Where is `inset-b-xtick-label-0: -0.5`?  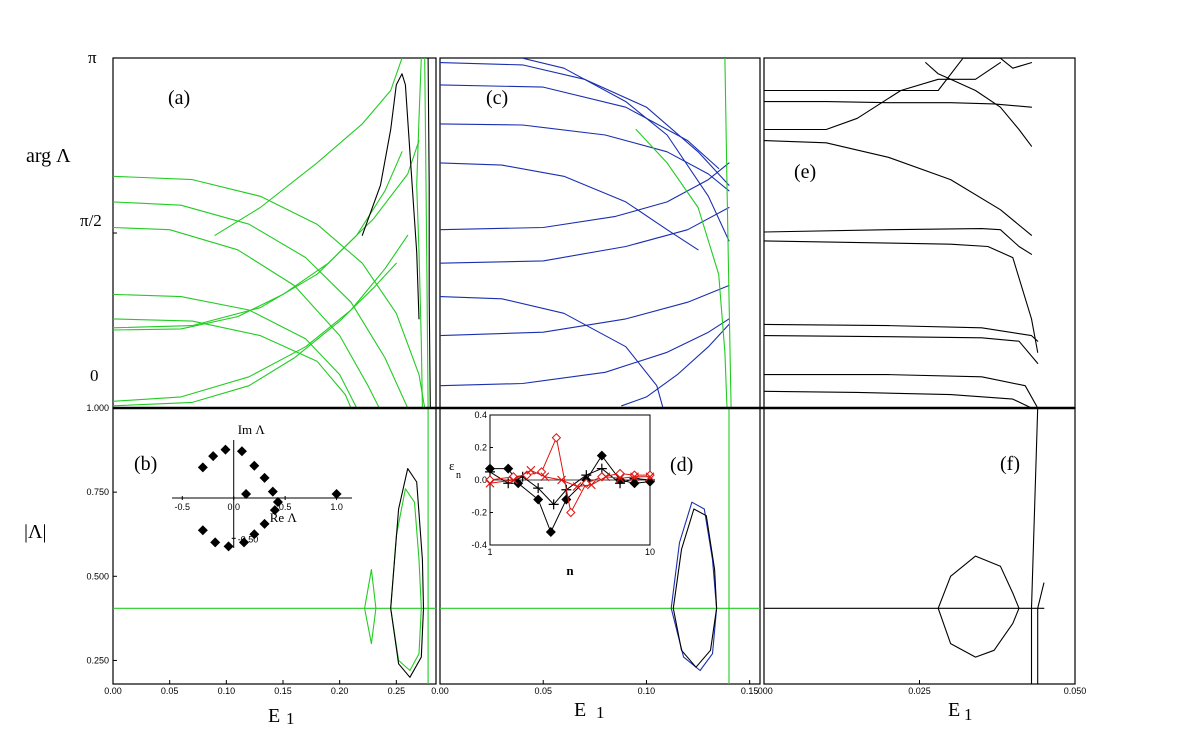 inset-b-xtick-label-0: -0.5 is located at coordinates (183, 507).